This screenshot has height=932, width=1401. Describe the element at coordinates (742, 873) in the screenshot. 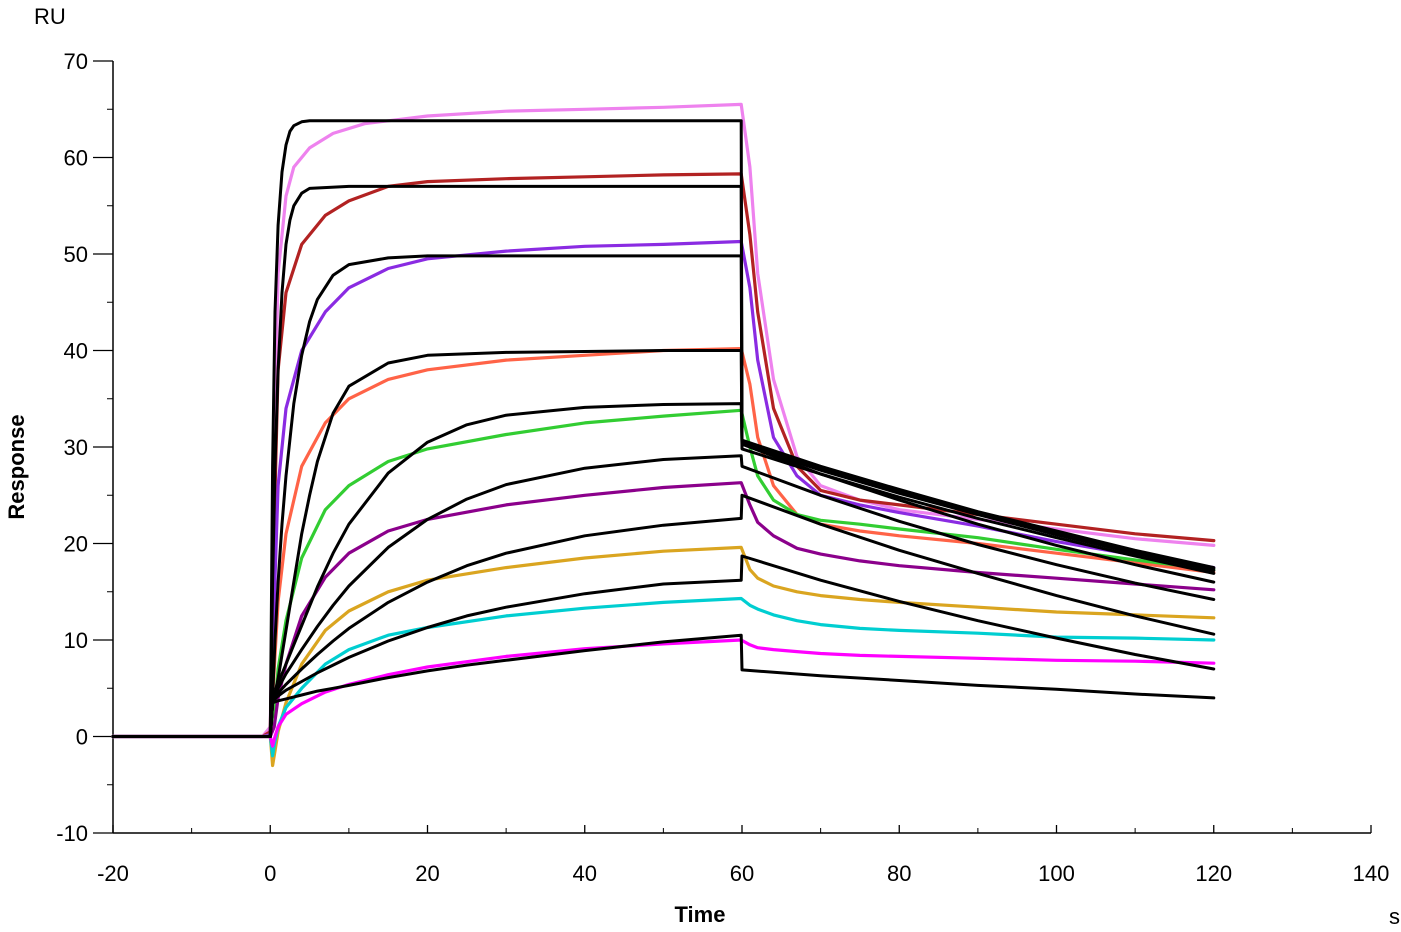

I see `x-tick-label: 60` at that location.